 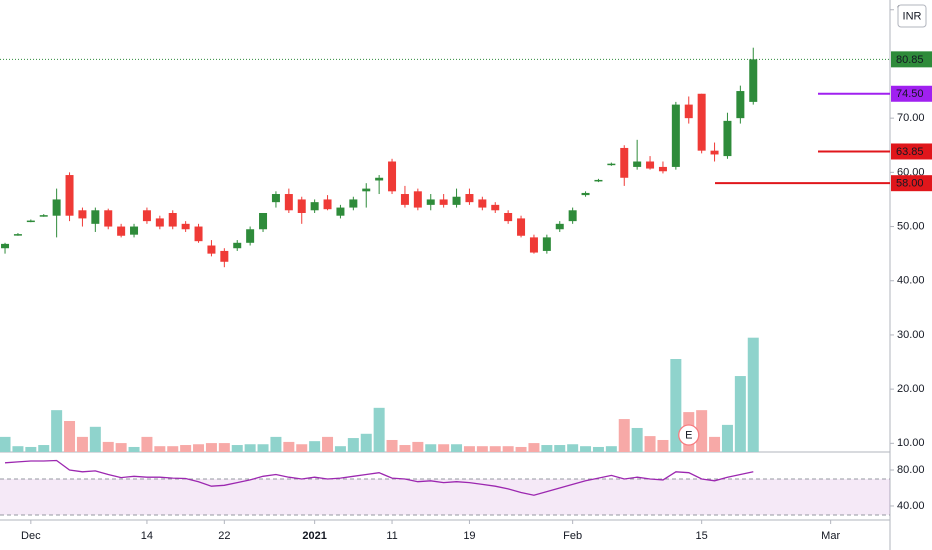 I want to click on currency: INR, so click(x=912, y=16).